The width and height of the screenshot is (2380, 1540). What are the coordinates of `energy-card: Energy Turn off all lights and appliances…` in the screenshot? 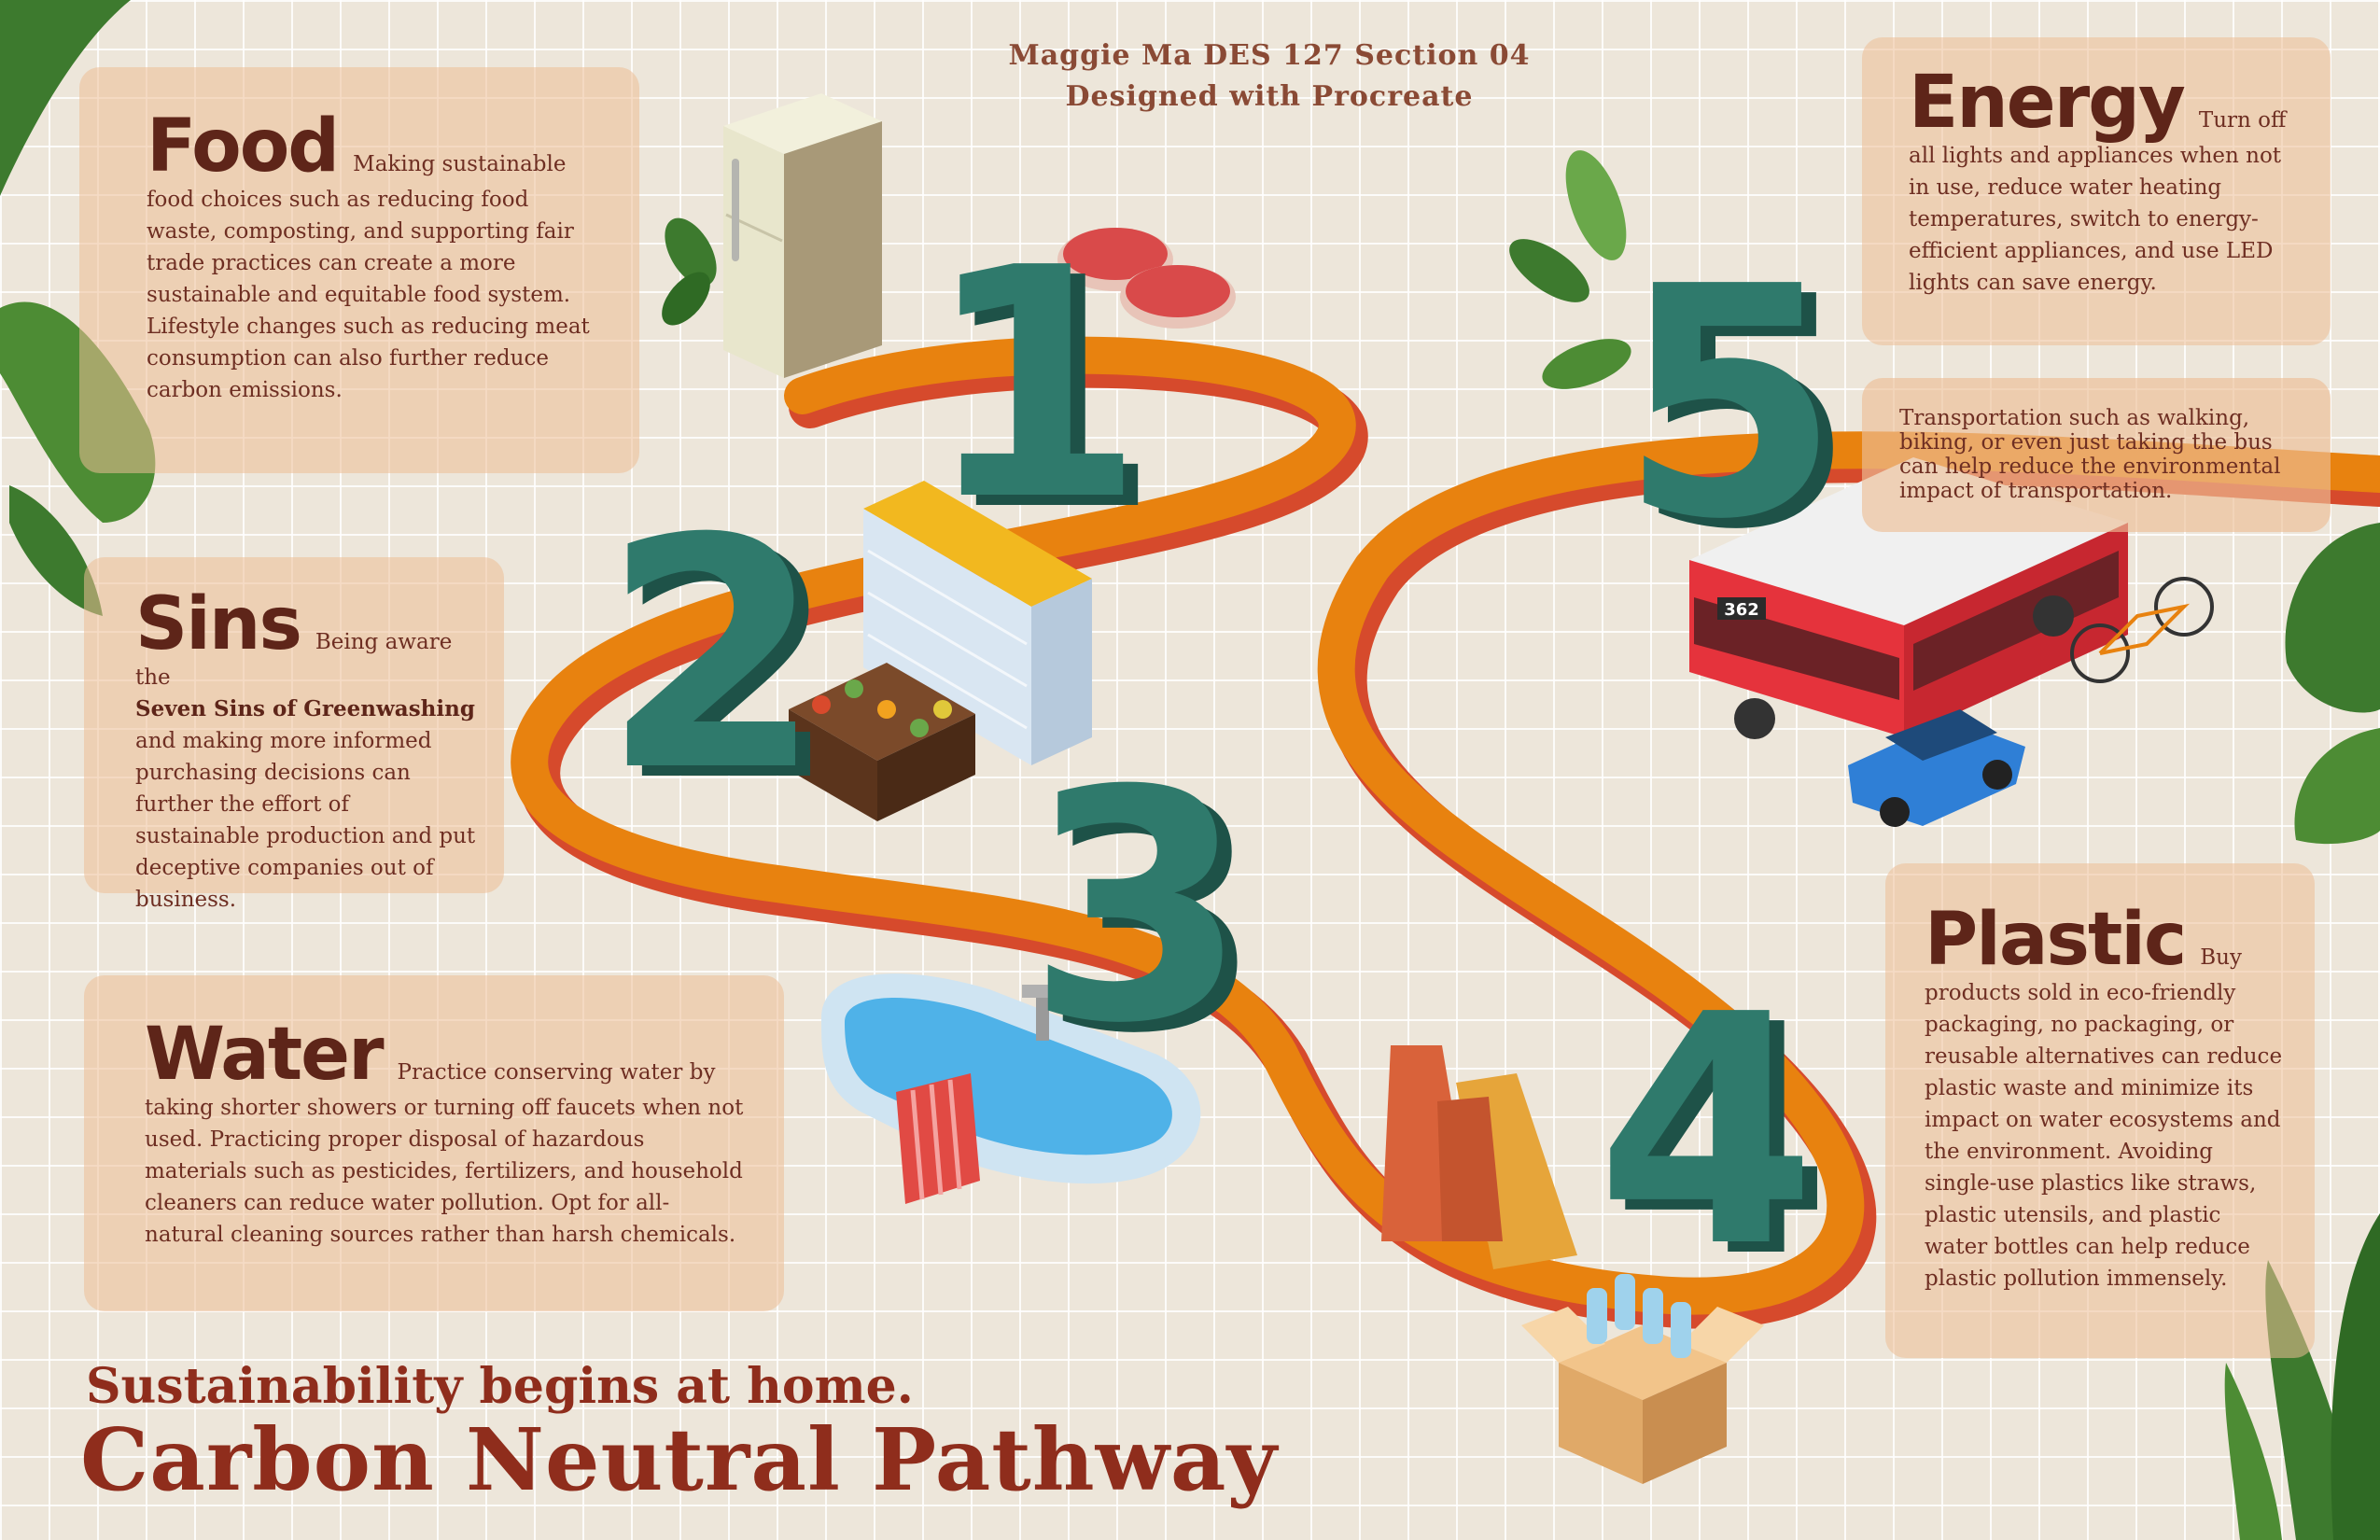 It's located at (2096, 191).